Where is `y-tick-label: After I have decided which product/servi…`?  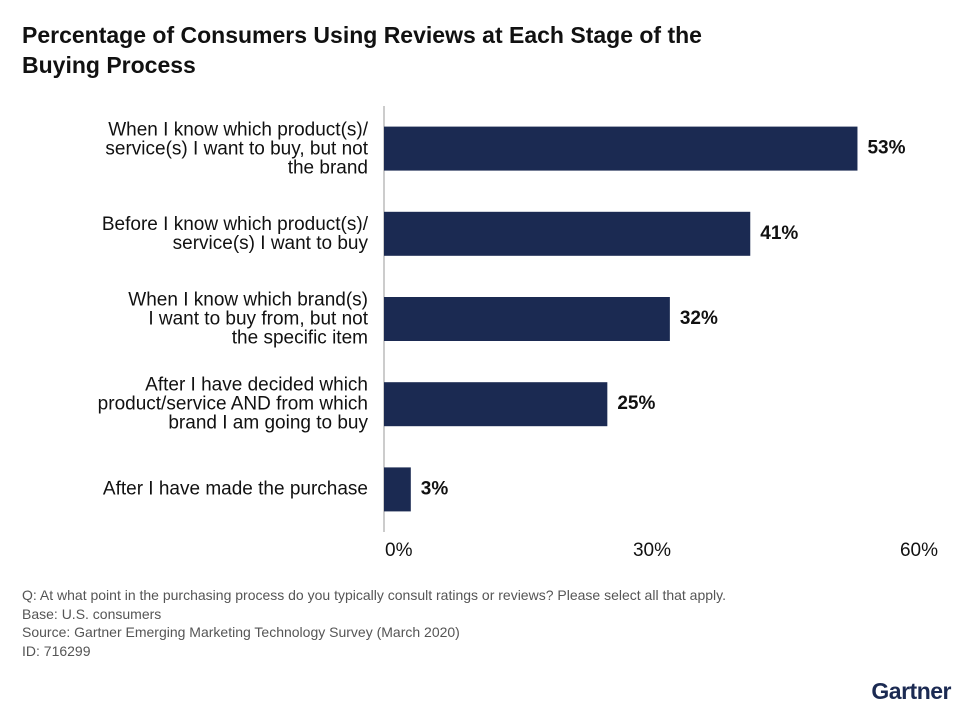
y-tick-label: After I have decided which product/servi… is located at coordinates (232, 404).